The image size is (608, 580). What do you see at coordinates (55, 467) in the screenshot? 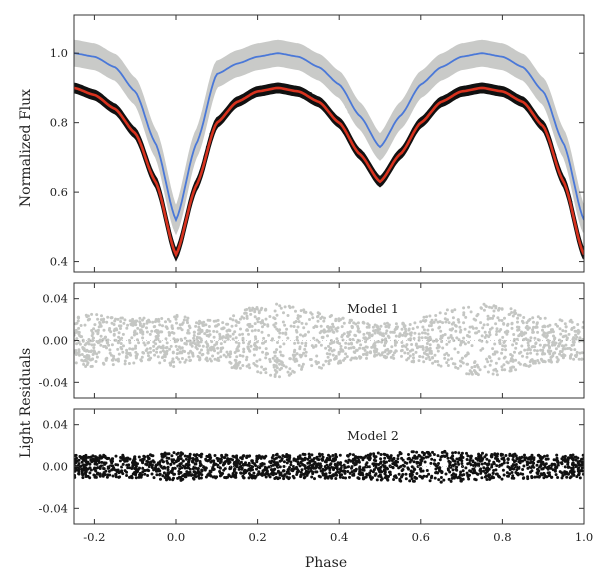
I see `y-tick-label: 0.00` at bounding box center [55, 467].